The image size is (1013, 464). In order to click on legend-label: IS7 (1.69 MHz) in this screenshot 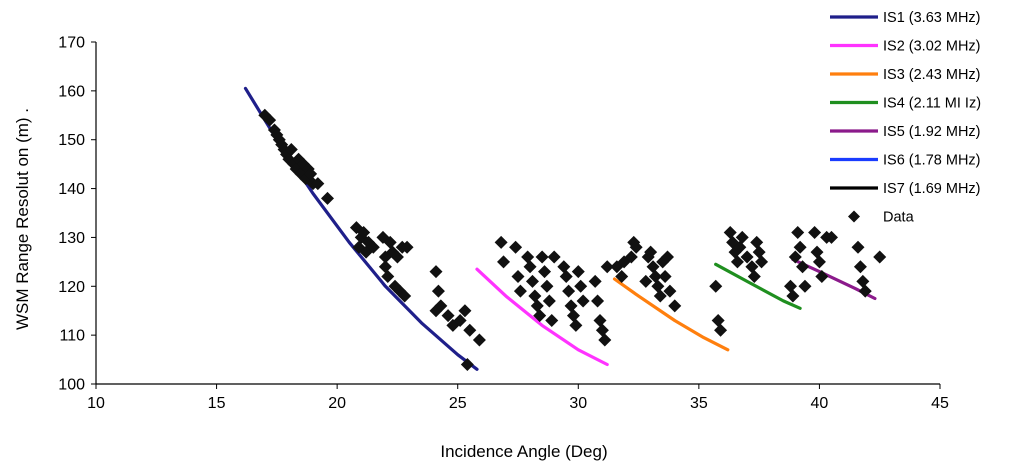, I will do `click(932, 189)`.